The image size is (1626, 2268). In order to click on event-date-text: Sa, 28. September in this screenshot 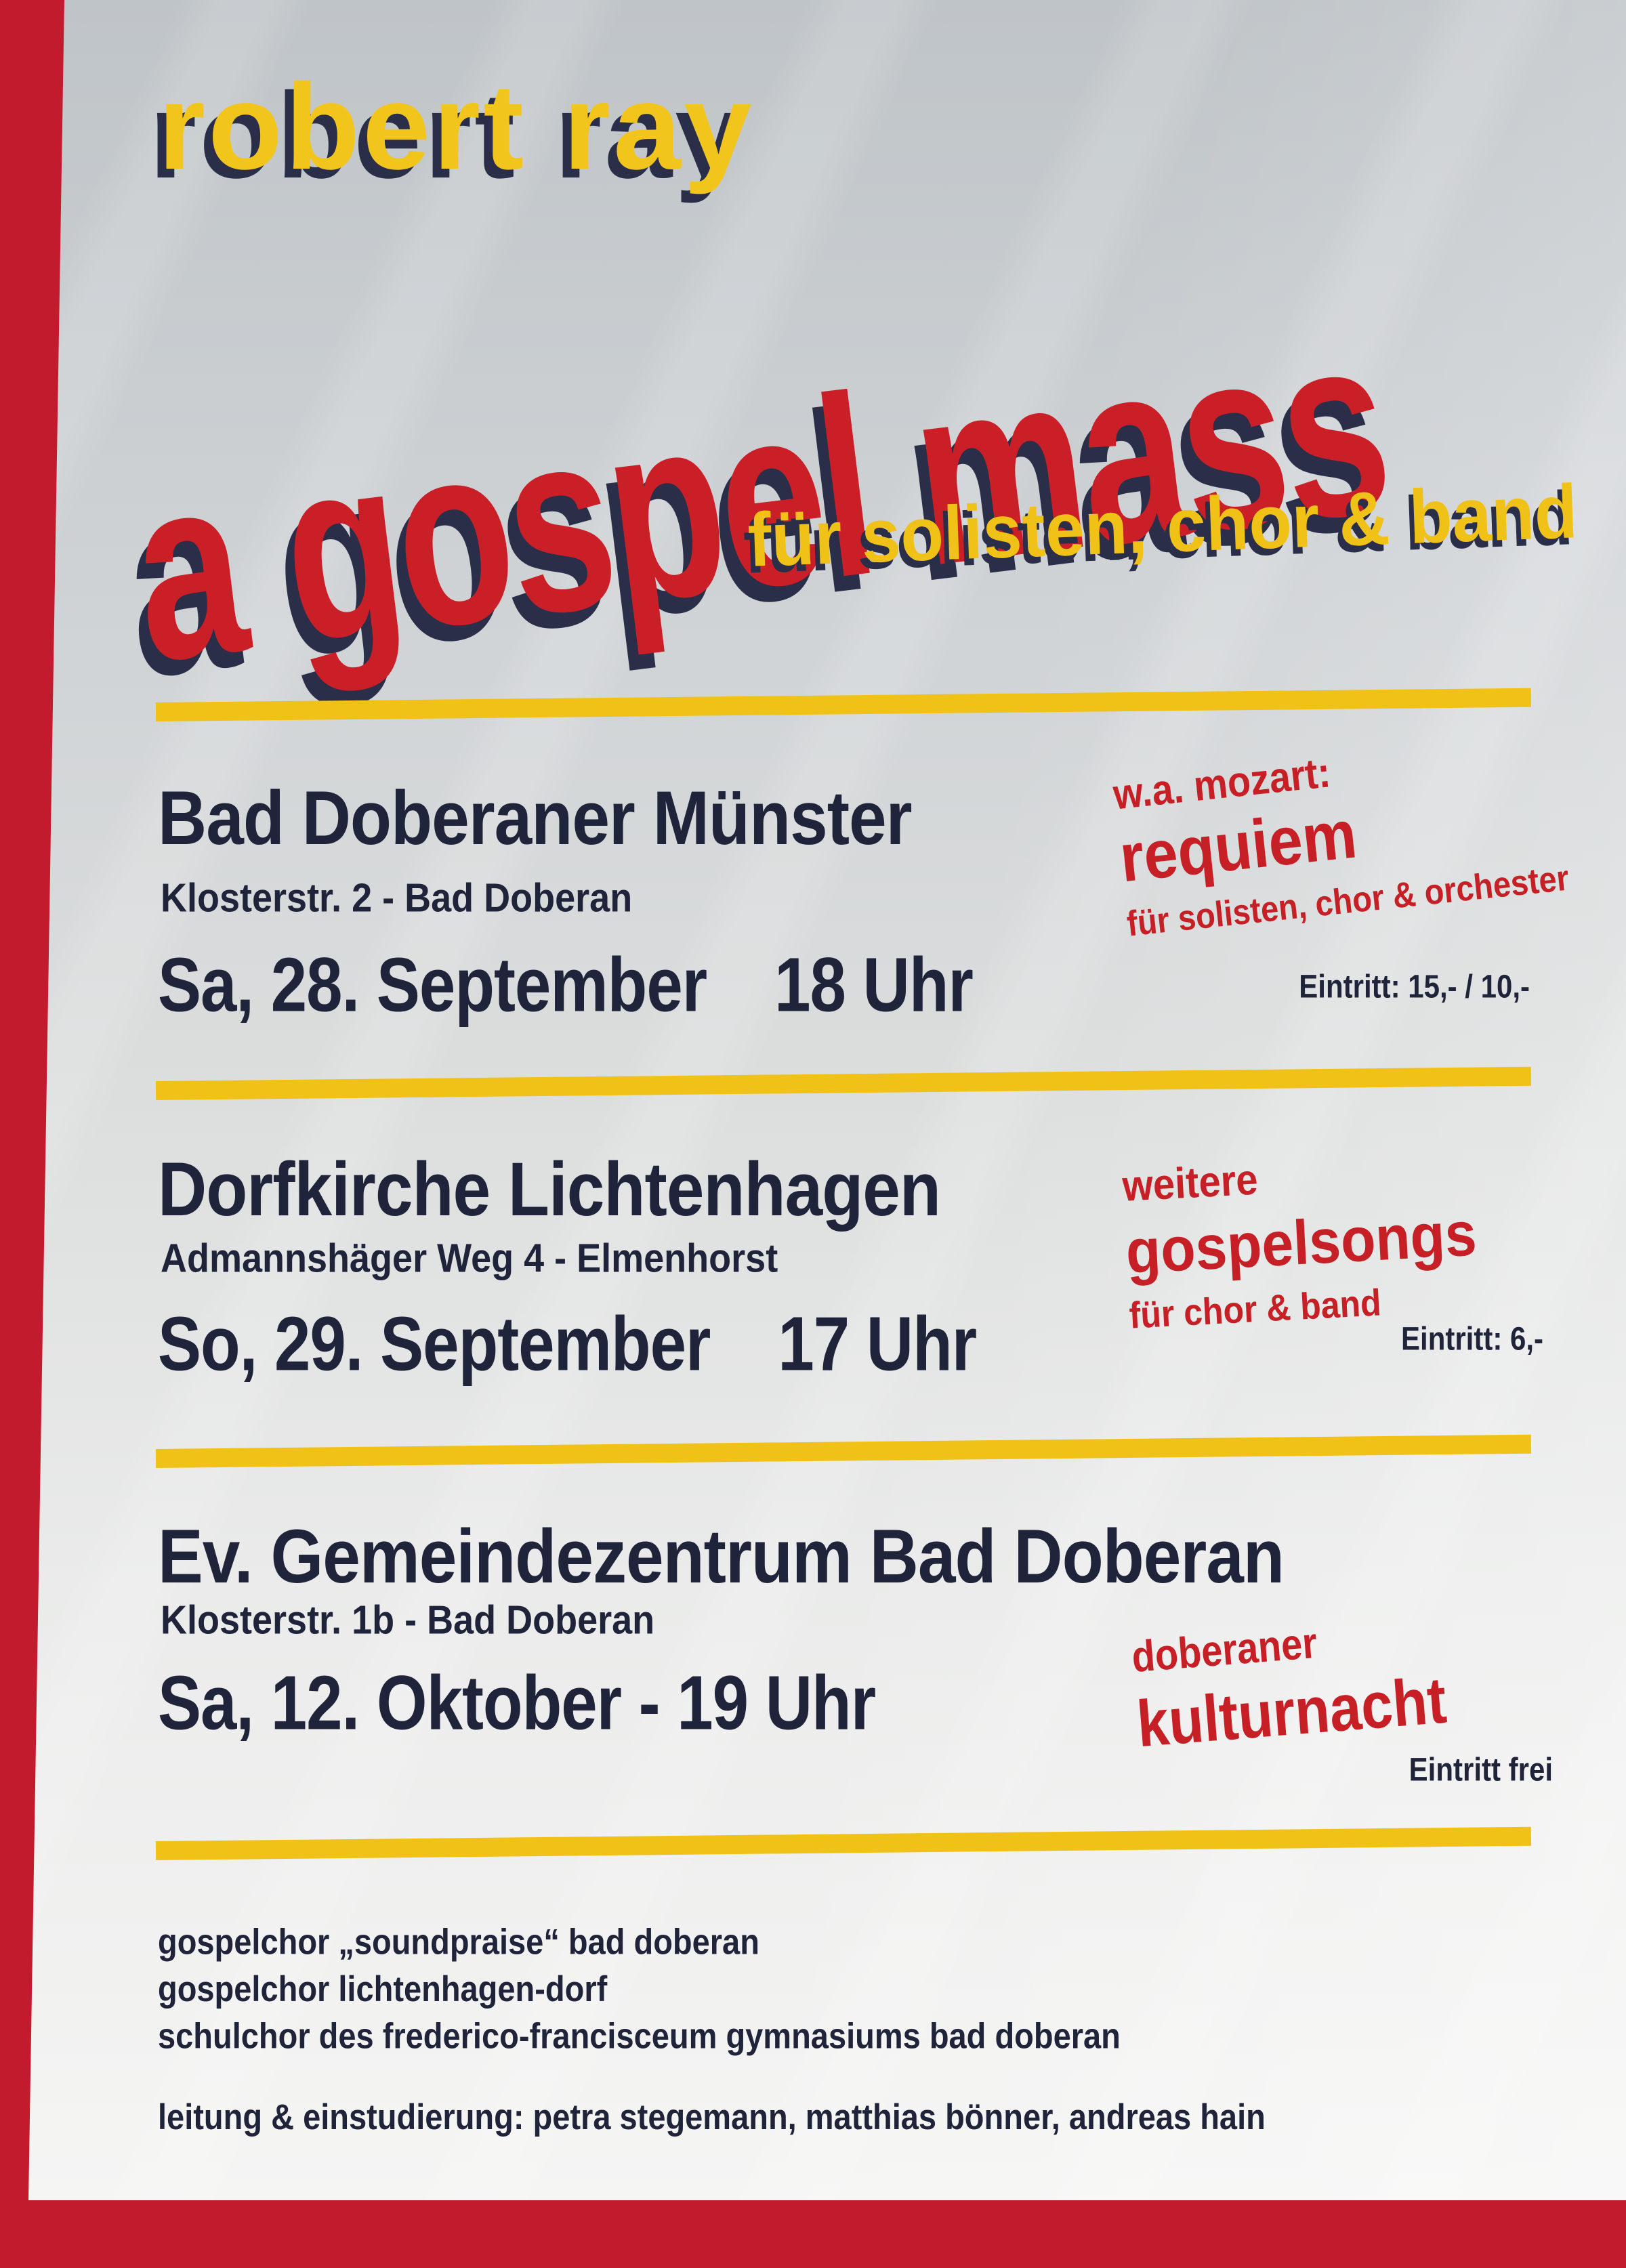, I will do `click(432, 985)`.